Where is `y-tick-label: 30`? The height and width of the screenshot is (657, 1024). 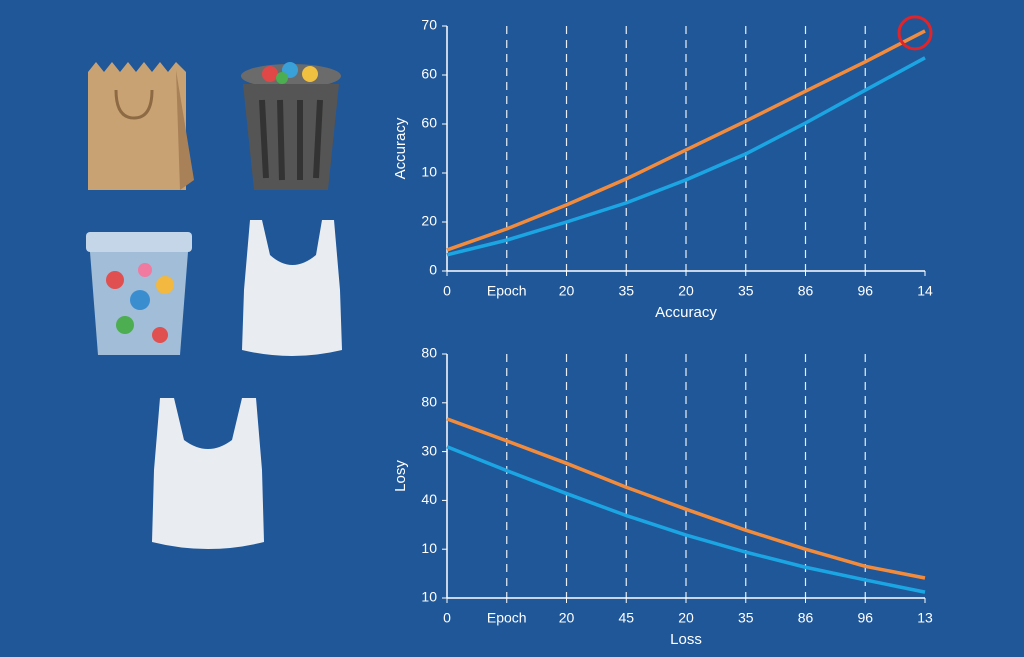 y-tick-label: 30 is located at coordinates (429, 450).